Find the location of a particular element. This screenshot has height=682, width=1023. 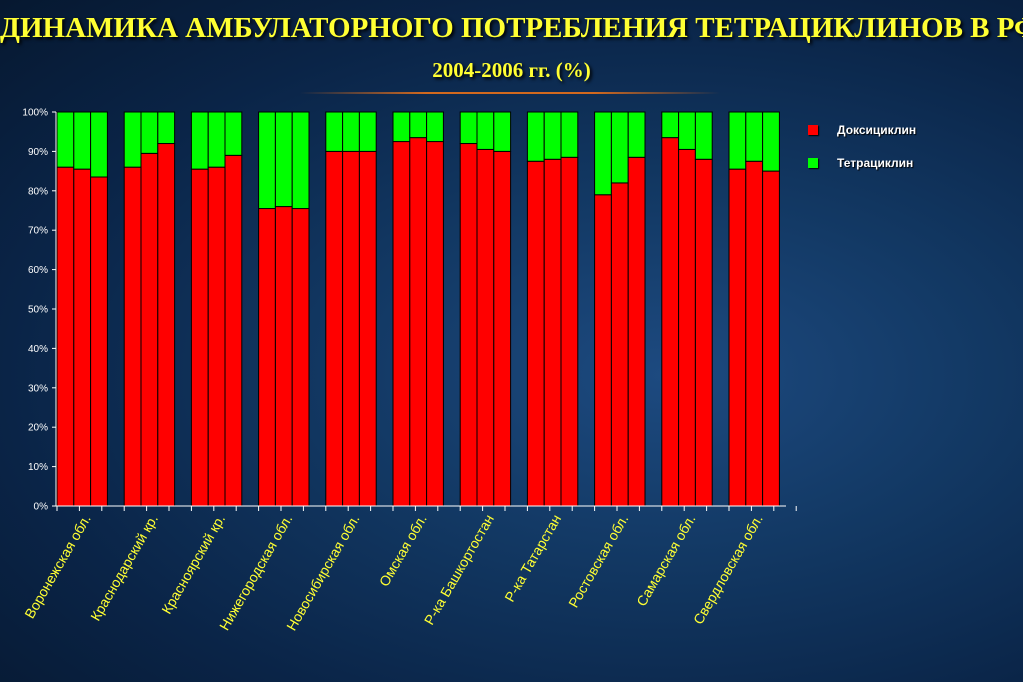

category-label: Воронежская обл. is located at coordinates (57, 567).